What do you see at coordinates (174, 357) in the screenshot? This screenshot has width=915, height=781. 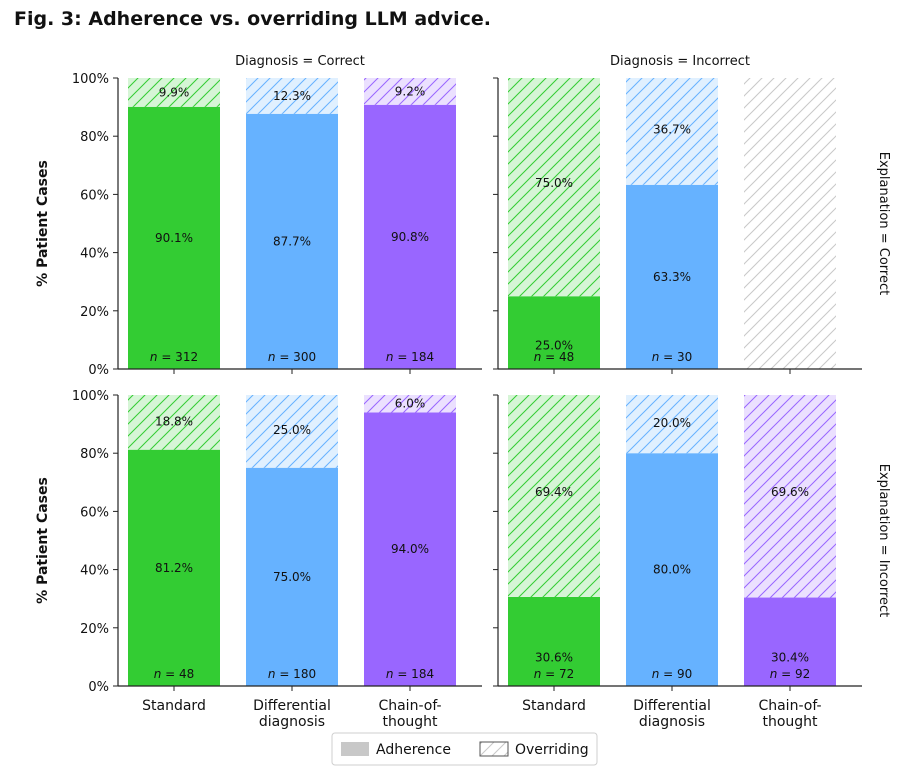 I see `n-label: n = 312` at bounding box center [174, 357].